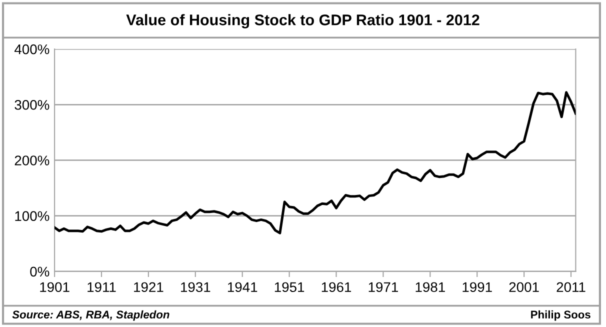 The image size is (606, 327). Describe the element at coordinates (32, 216) in the screenshot. I see `y-tick-label: 100%` at that location.